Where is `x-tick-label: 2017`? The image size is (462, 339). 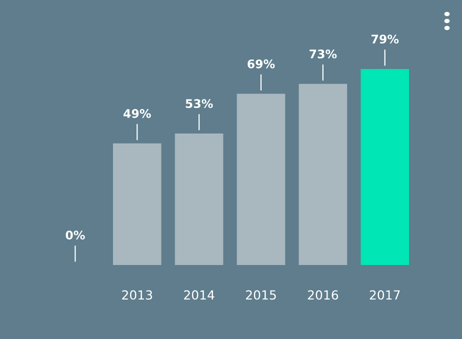
x-tick-label: 2017 is located at coordinates (385, 295).